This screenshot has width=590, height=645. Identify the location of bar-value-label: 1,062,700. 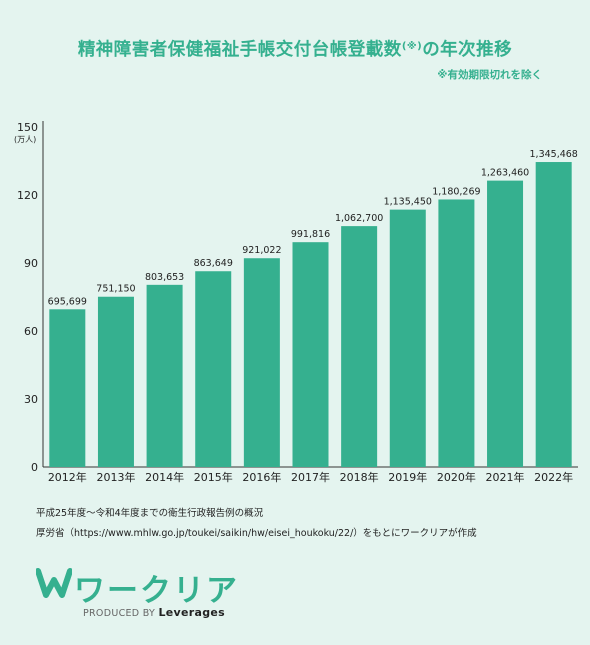
(359, 218).